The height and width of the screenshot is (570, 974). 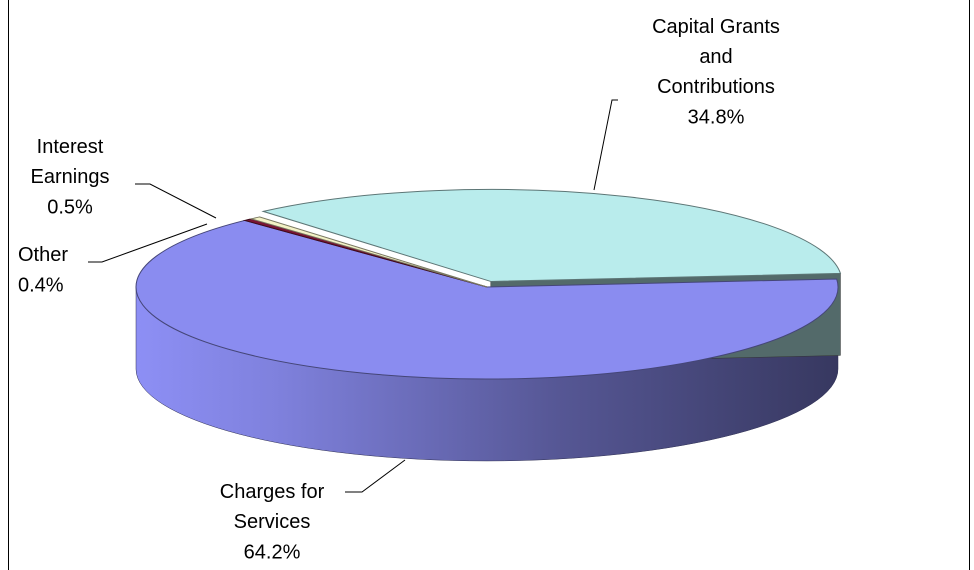 What do you see at coordinates (272, 507) in the screenshot?
I see `slice-label: Charges for Services` at bounding box center [272, 507].